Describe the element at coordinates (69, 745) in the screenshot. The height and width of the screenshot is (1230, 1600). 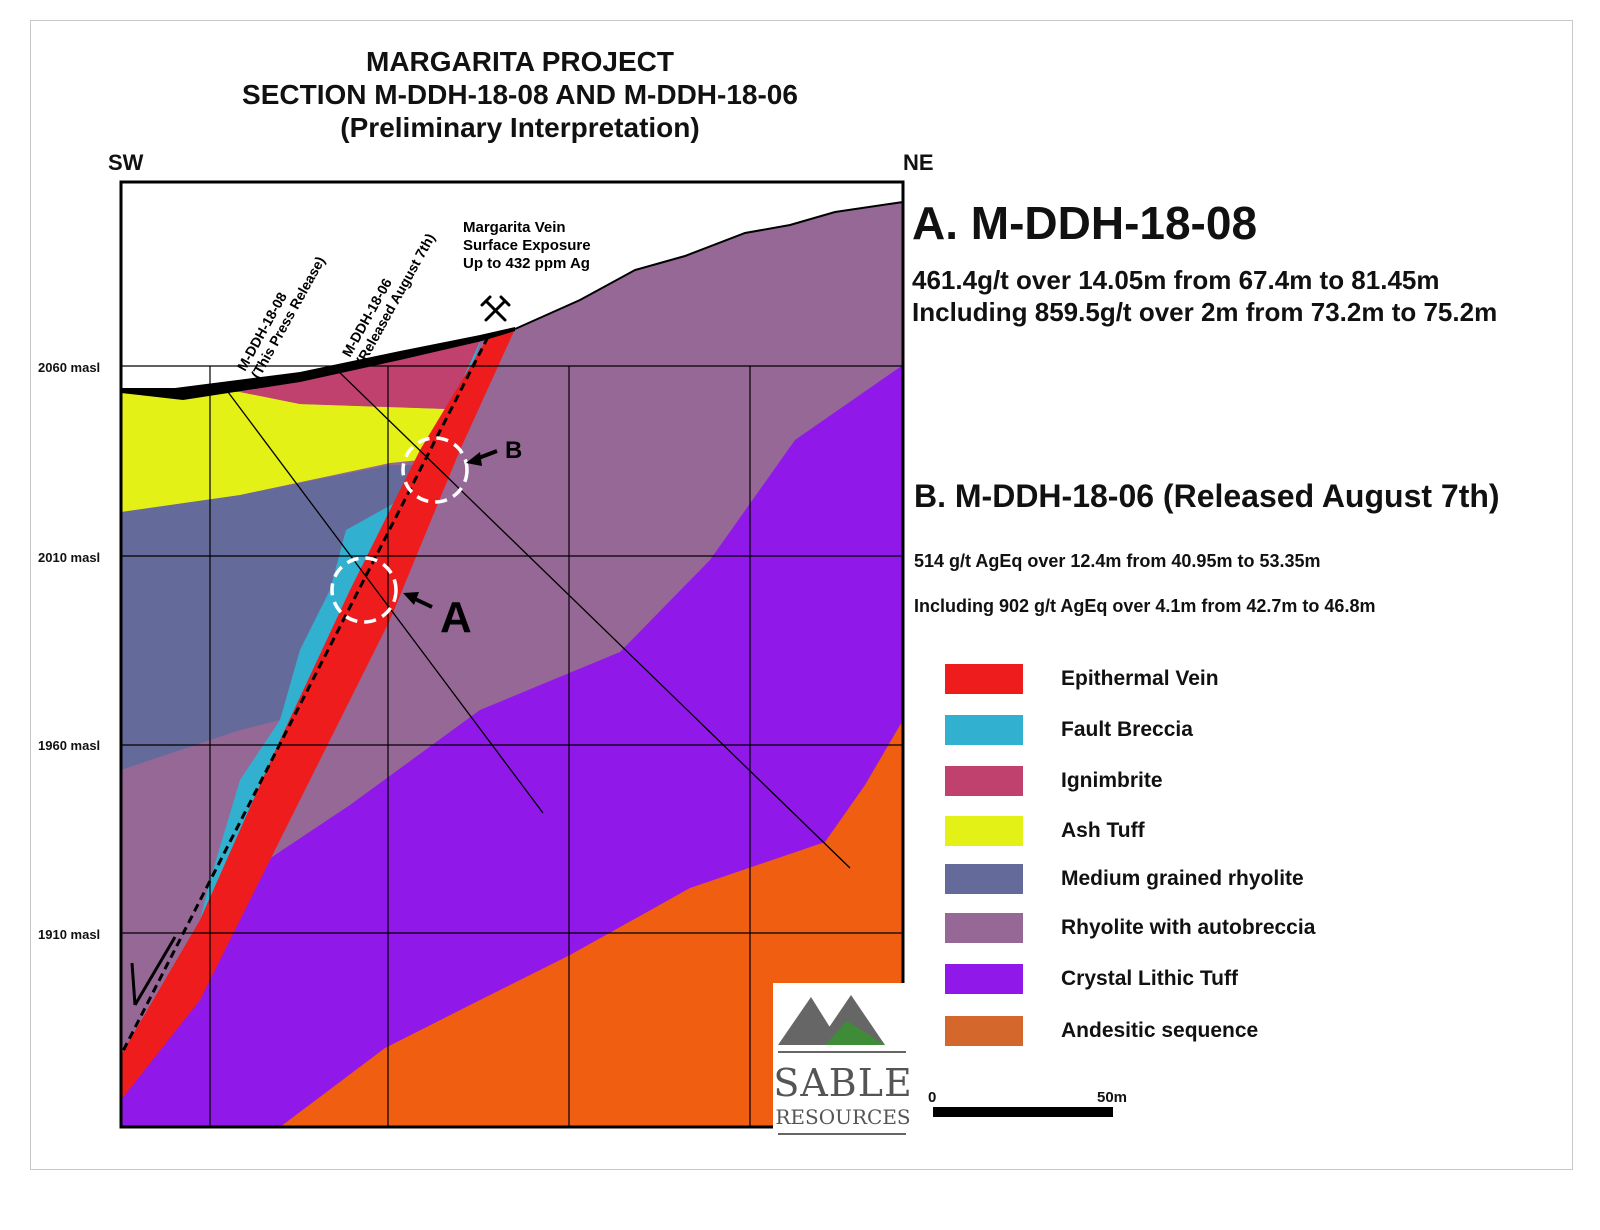
I see `elevation-label-1960: 1960 masl` at that location.